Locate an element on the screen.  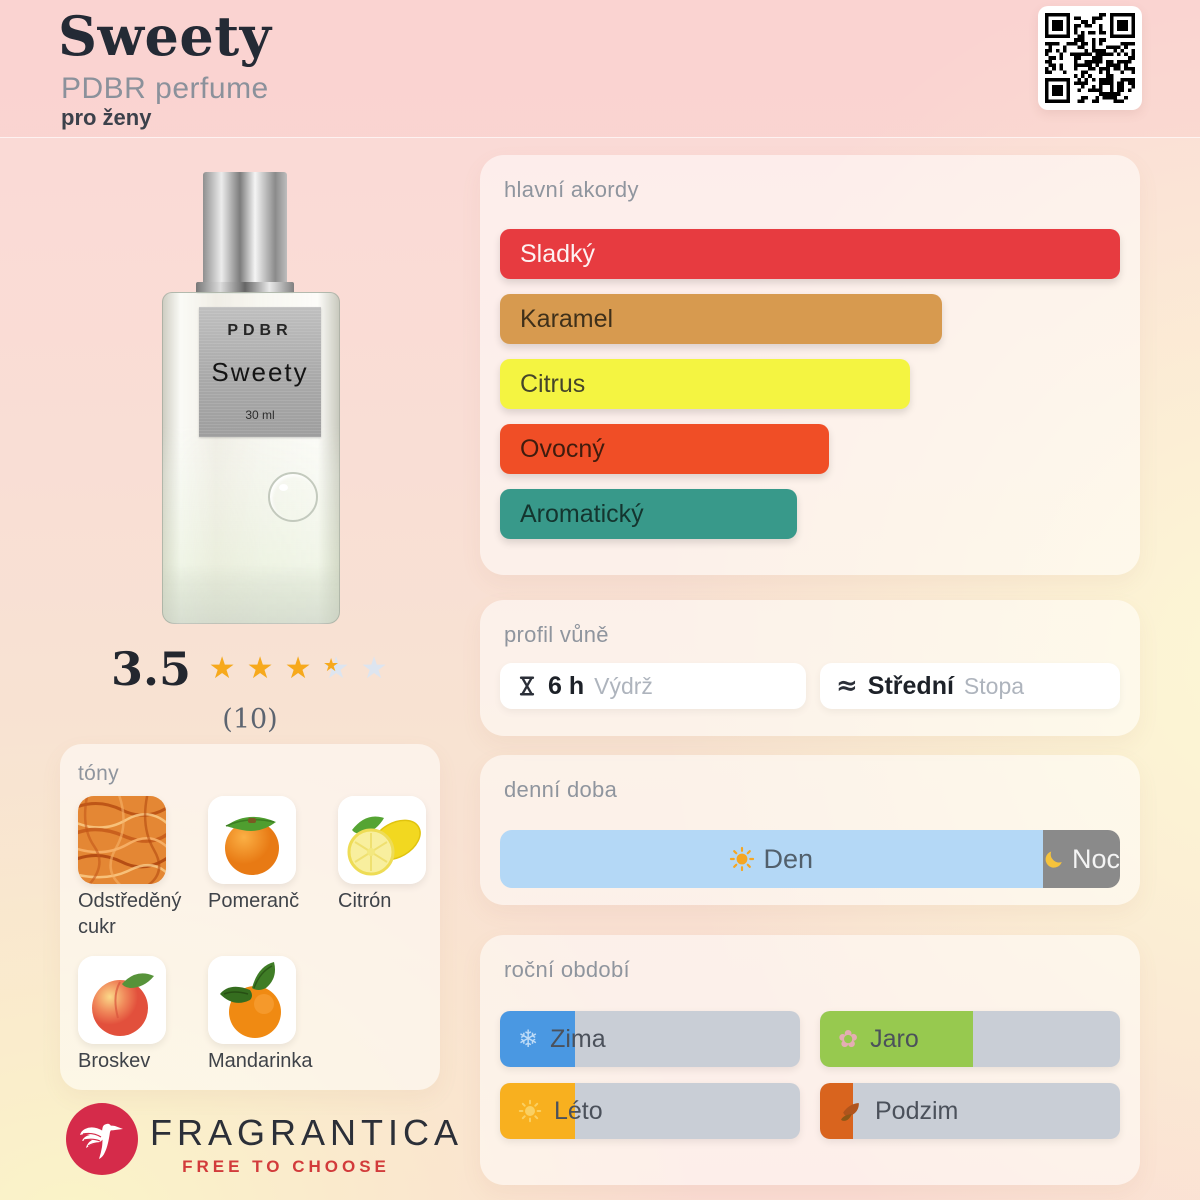
day-night-bar: Den Noc is located at coordinates (810, 859).